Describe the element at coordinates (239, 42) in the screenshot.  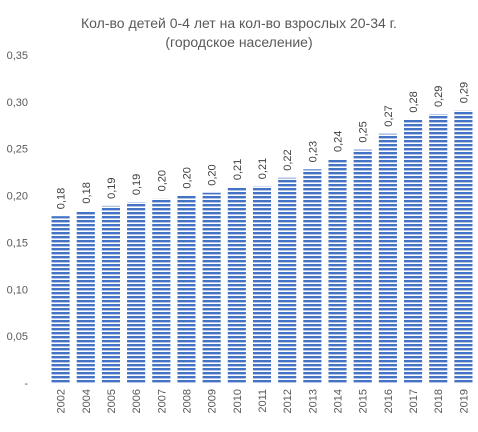
I see `chart-title-line-2: (городское население)` at that location.